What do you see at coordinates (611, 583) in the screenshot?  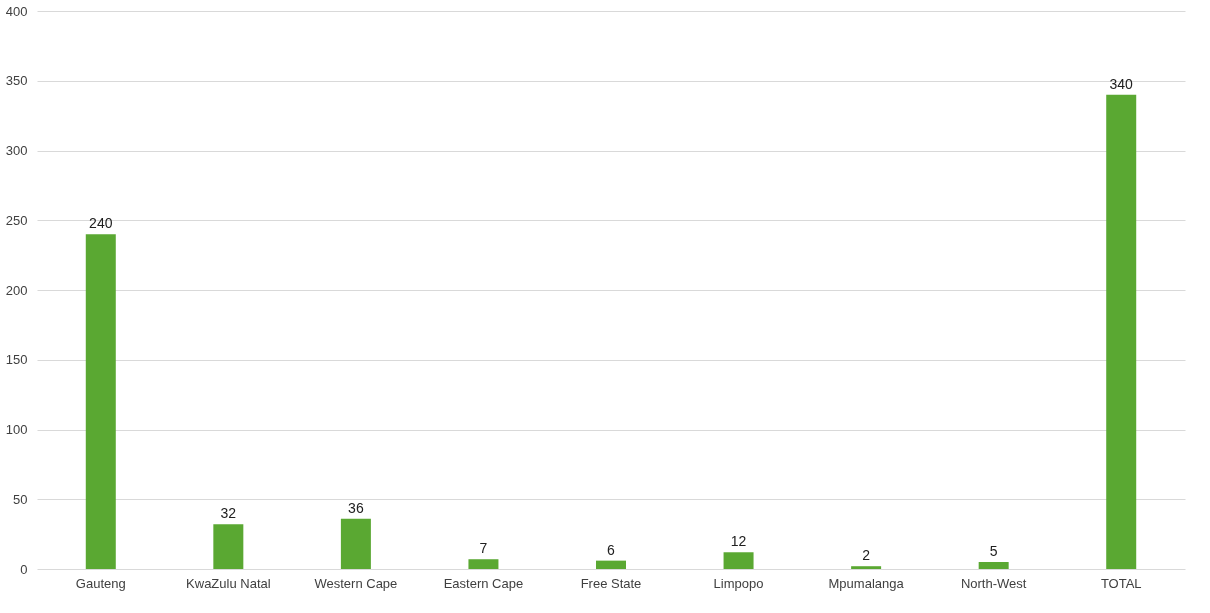 I see `x-tick-label: Free State` at bounding box center [611, 583].